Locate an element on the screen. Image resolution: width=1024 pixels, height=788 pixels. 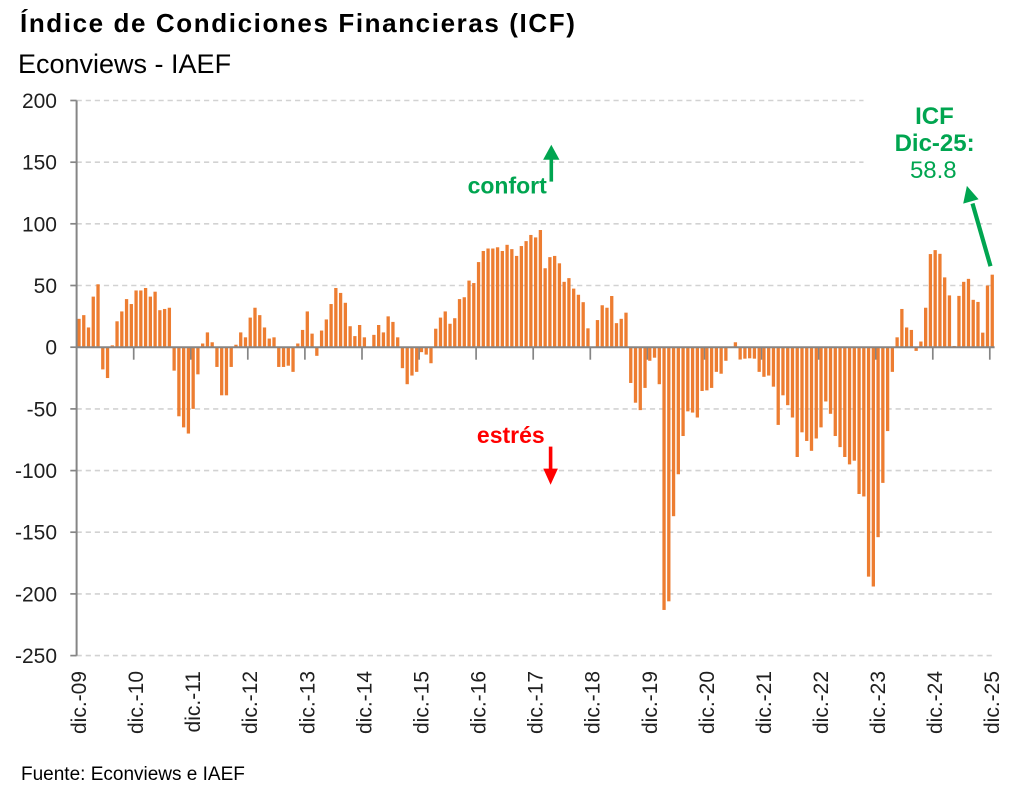
svg-text: dic.-14 is located at coordinates (364, 702).